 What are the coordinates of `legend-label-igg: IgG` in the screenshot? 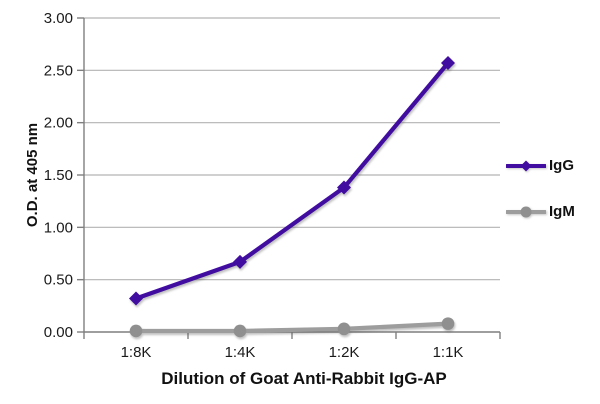 It's located at (561, 165).